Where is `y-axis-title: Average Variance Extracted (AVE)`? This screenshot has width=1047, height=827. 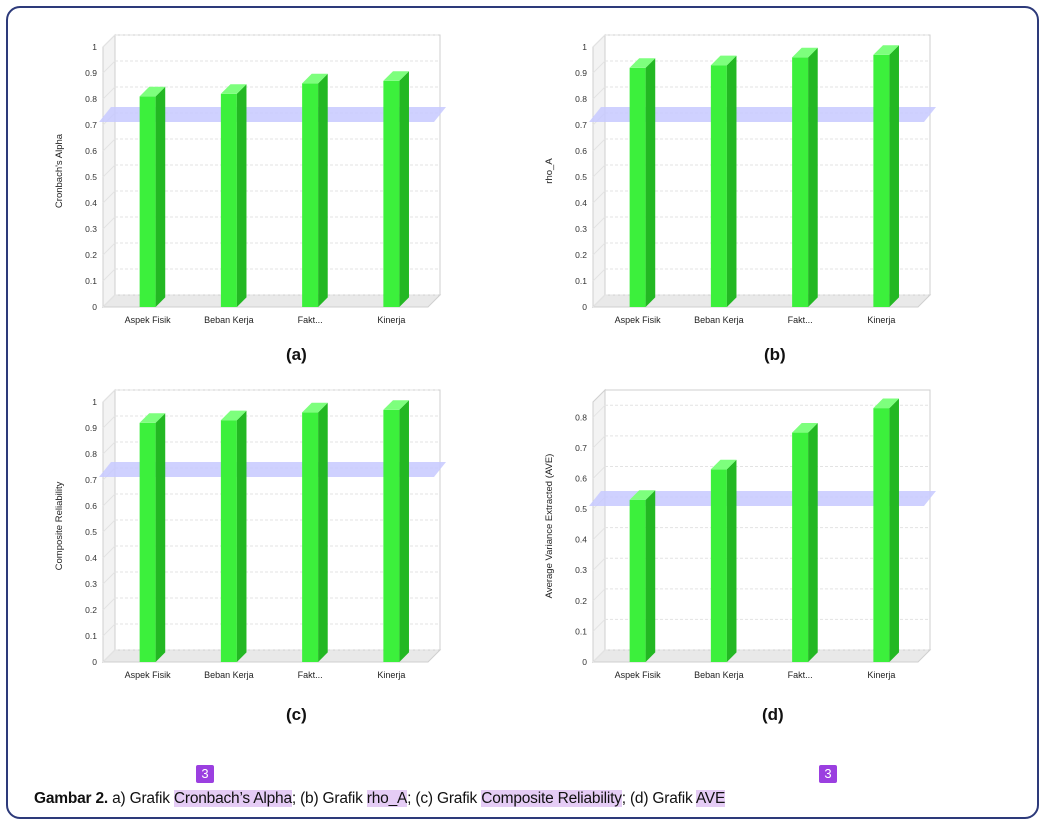 y-axis-title: Average Variance Extracted (AVE) is located at coordinates (549, 526).